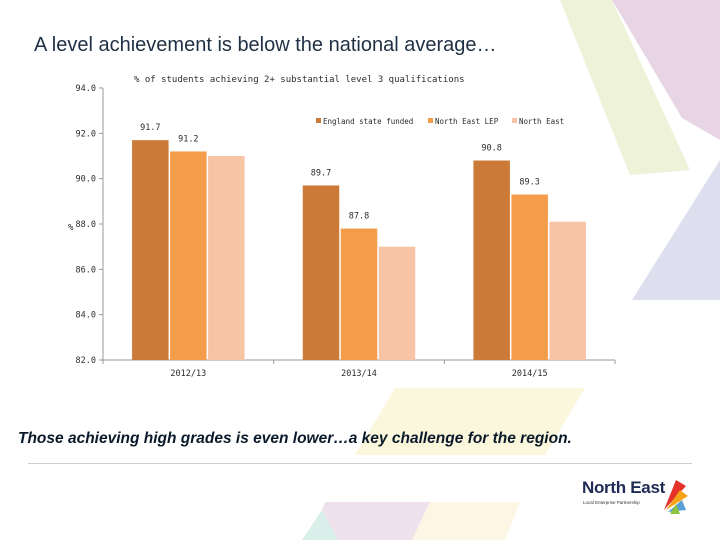  What do you see at coordinates (676, 497) in the screenshot?
I see `logo-mark-icon` at bounding box center [676, 497].